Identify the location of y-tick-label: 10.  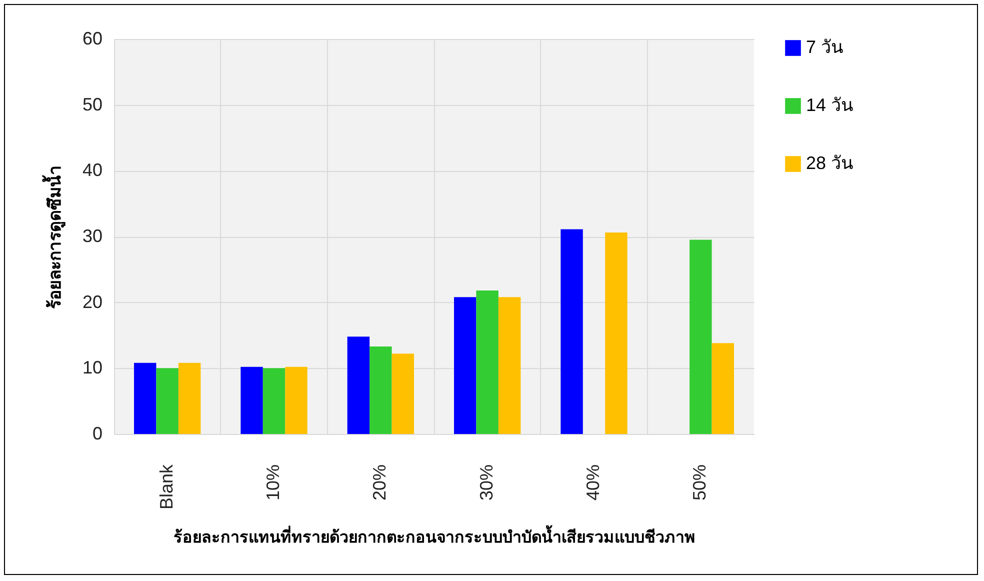
(92, 368).